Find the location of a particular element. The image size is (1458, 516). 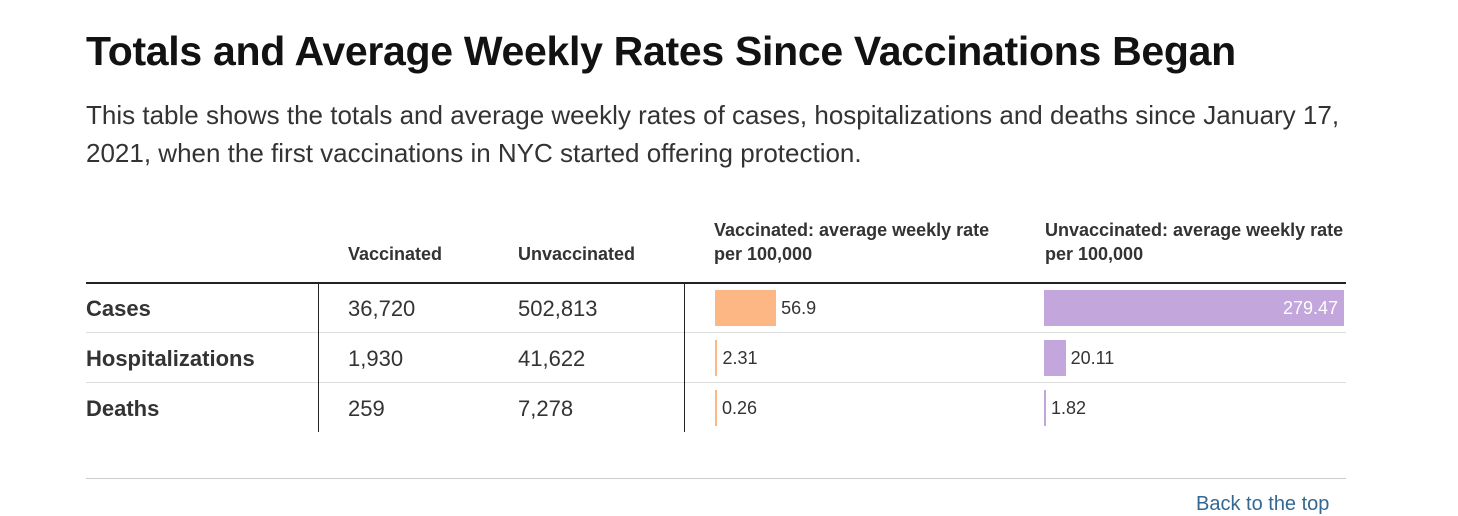

cell-deaths-unvaccinated: 7,278 is located at coordinates (546, 408).